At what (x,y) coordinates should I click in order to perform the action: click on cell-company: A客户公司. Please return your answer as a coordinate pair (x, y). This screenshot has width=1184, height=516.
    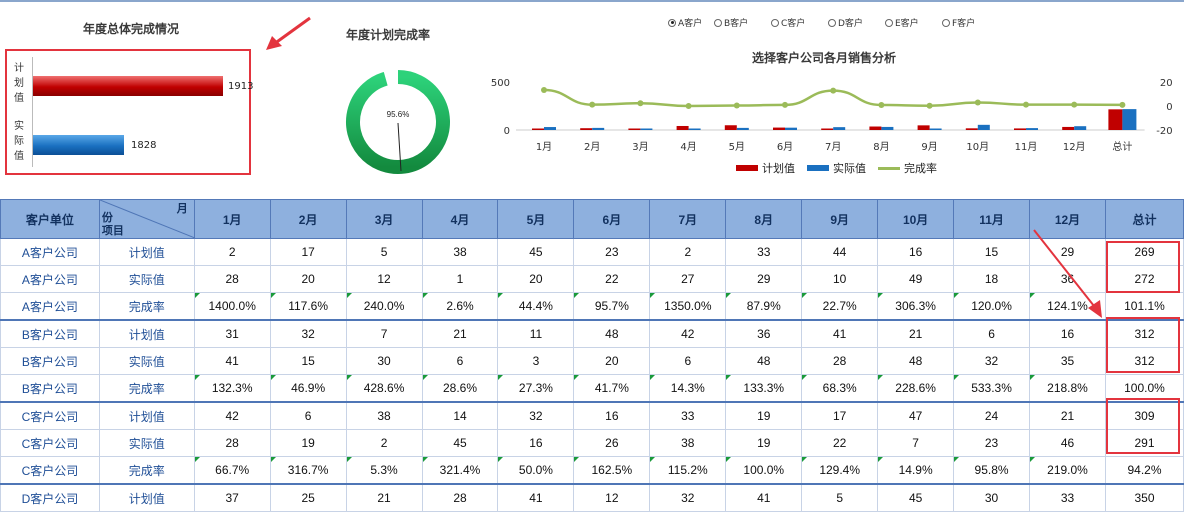
    Looking at the image, I should click on (50, 279).